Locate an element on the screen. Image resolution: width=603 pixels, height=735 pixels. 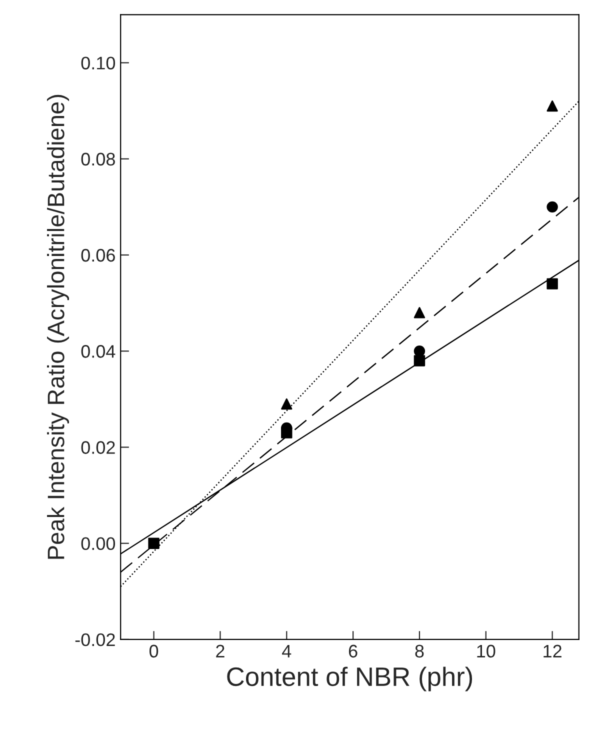
x-tick-label: 4 is located at coordinates (287, 651).